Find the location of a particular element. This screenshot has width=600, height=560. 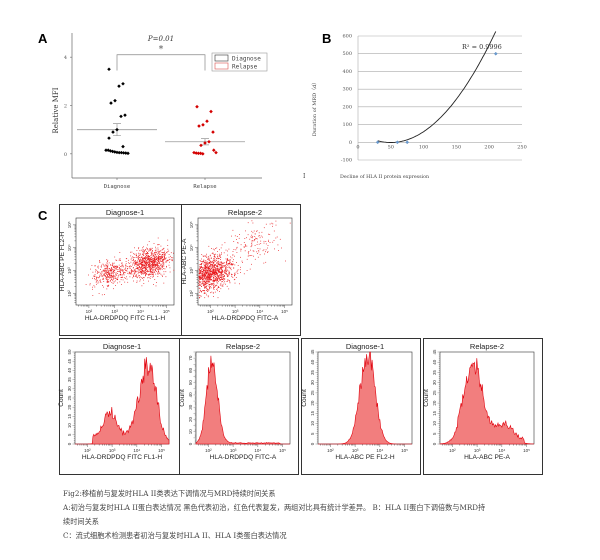

y-tick-label: 40 is located at coordinates (69, 370).